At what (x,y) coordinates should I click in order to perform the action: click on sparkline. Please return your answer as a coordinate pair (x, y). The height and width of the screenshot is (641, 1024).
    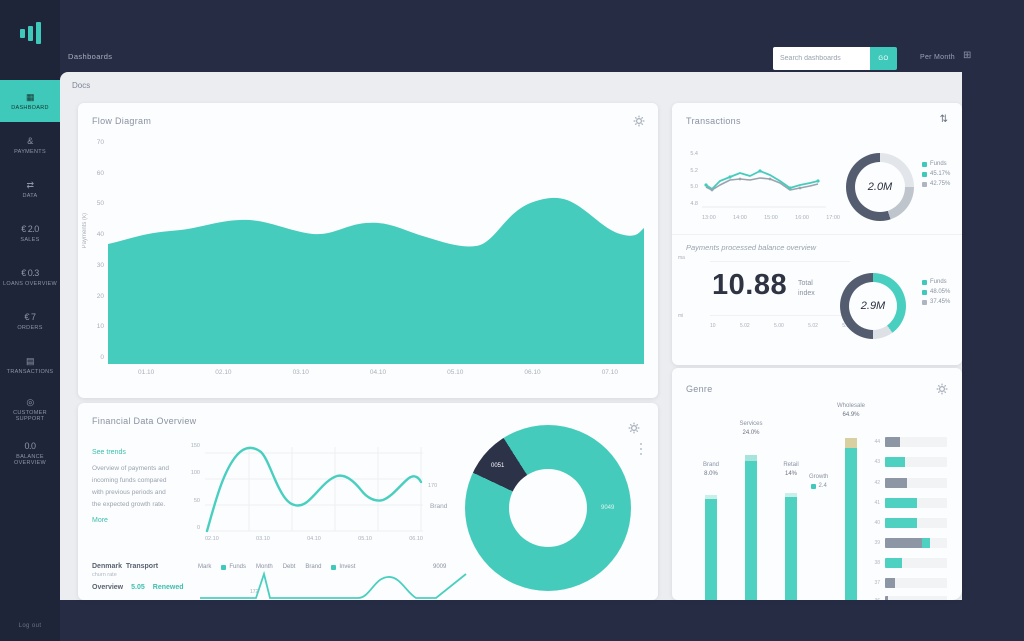
    Looking at the image, I should click on (333, 585).